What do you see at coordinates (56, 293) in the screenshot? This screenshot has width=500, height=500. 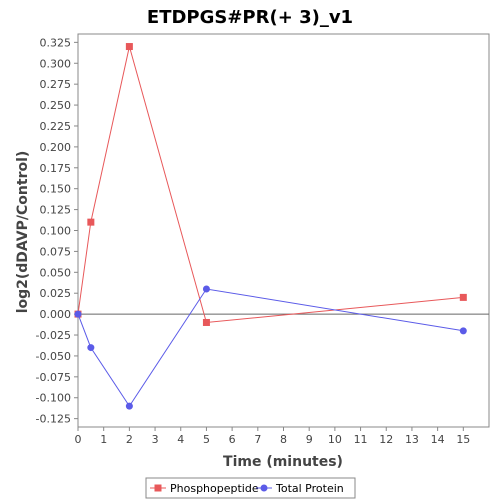 I see `y-tick-label: 0.025` at bounding box center [56, 293].